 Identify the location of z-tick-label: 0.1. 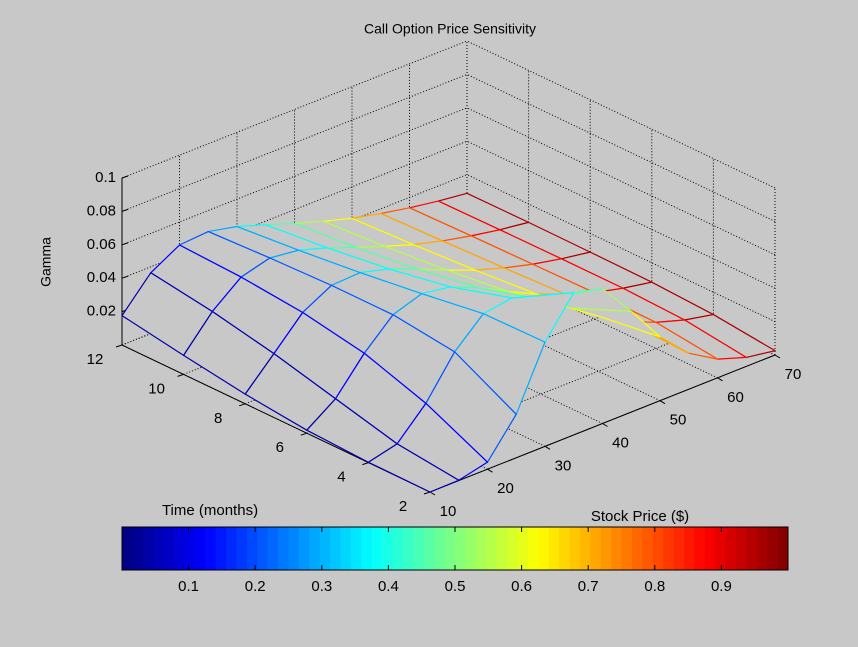
(105, 177).